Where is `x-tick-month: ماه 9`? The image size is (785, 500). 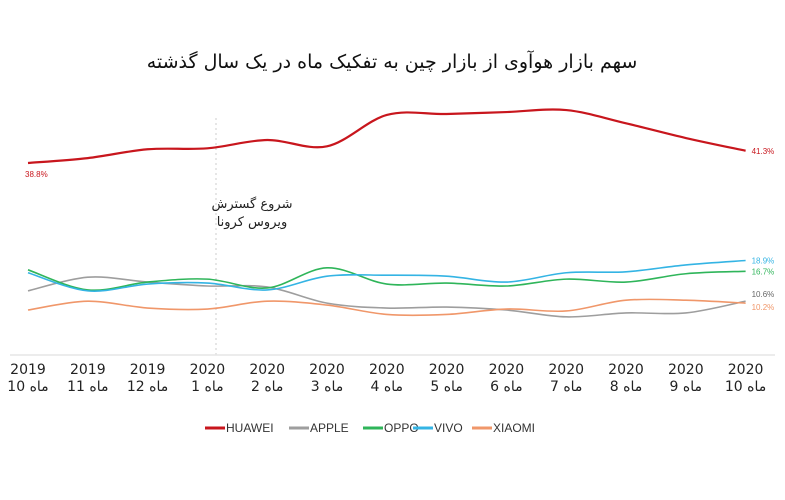
x-tick-month: ماه 9 is located at coordinates (686, 387).